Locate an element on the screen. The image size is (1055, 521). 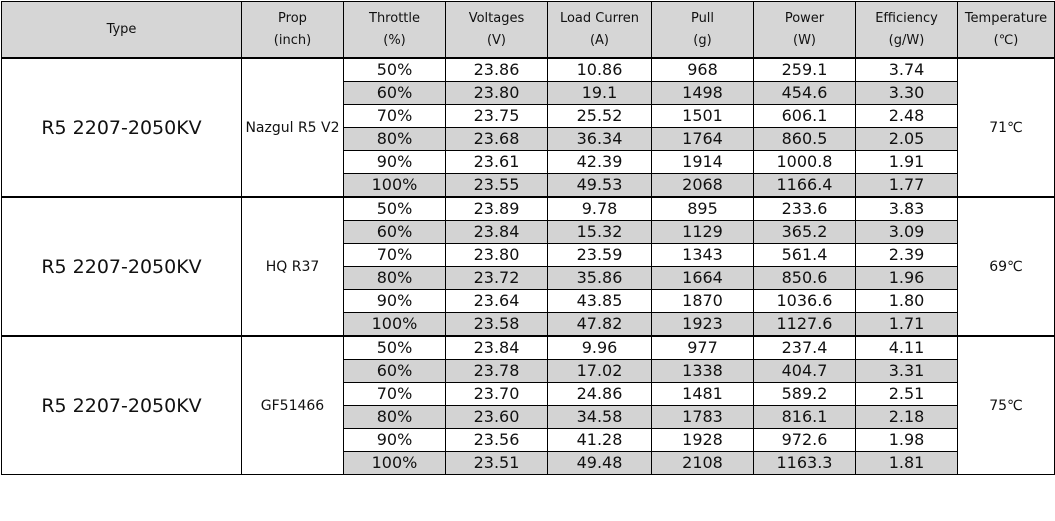
power-cell: 1163.3 is located at coordinates (804, 463).